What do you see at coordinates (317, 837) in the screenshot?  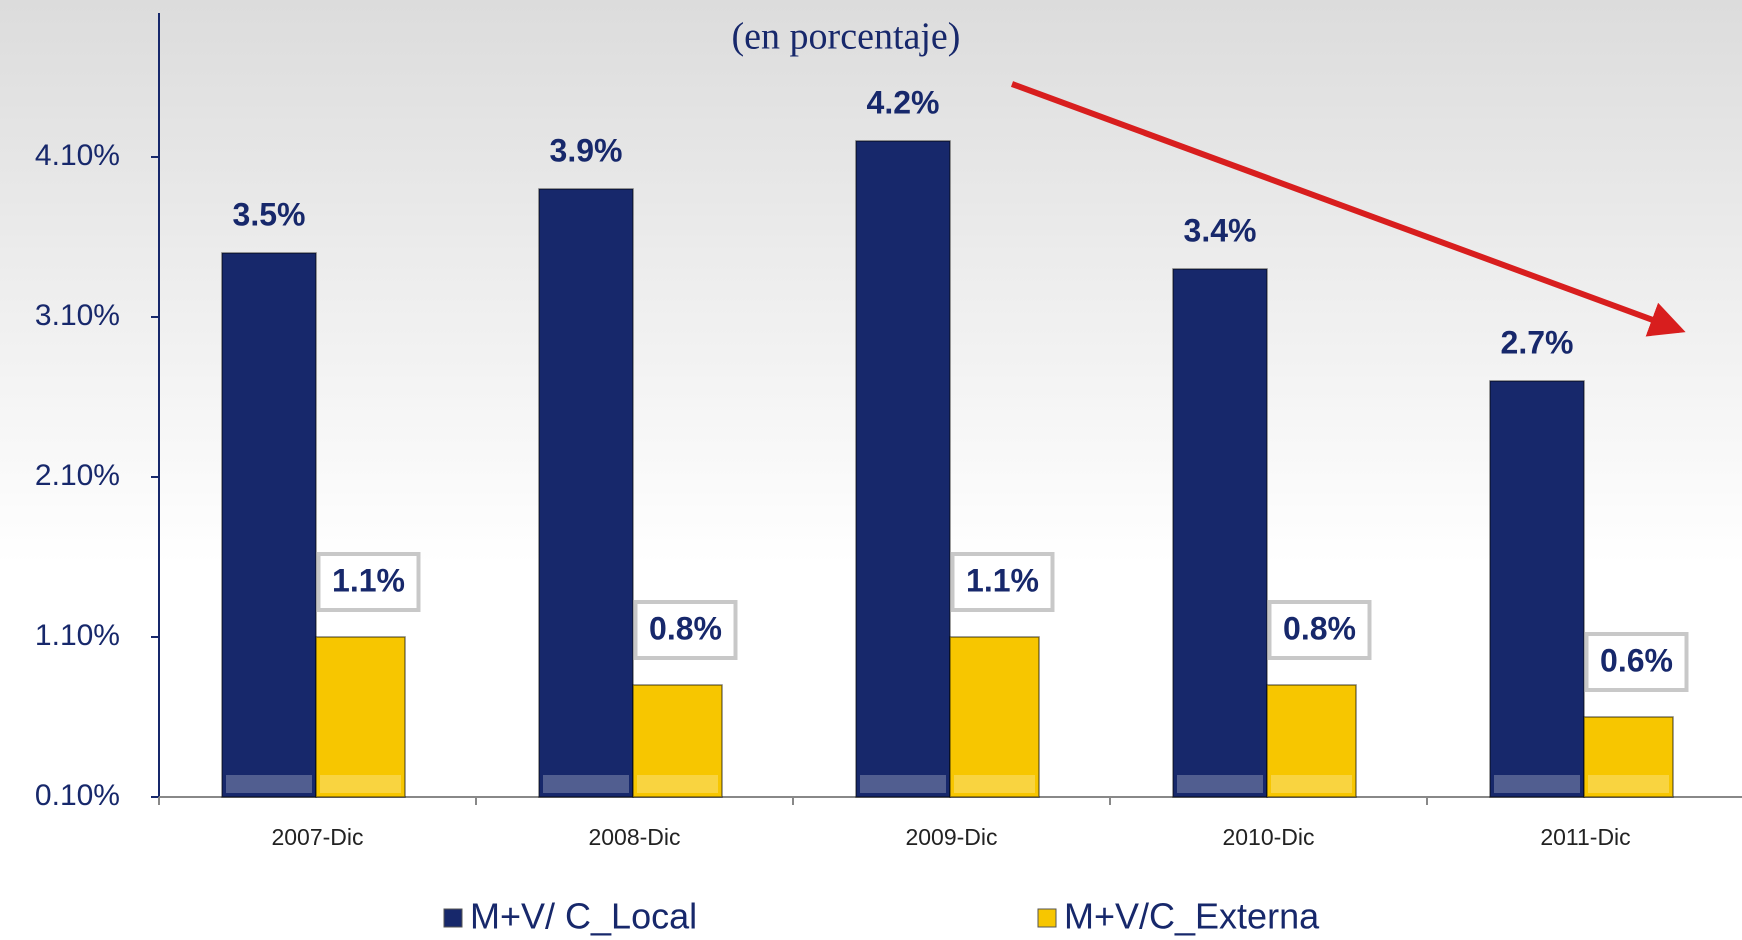 I see `x-tick-label: 2007-Dic` at bounding box center [317, 837].